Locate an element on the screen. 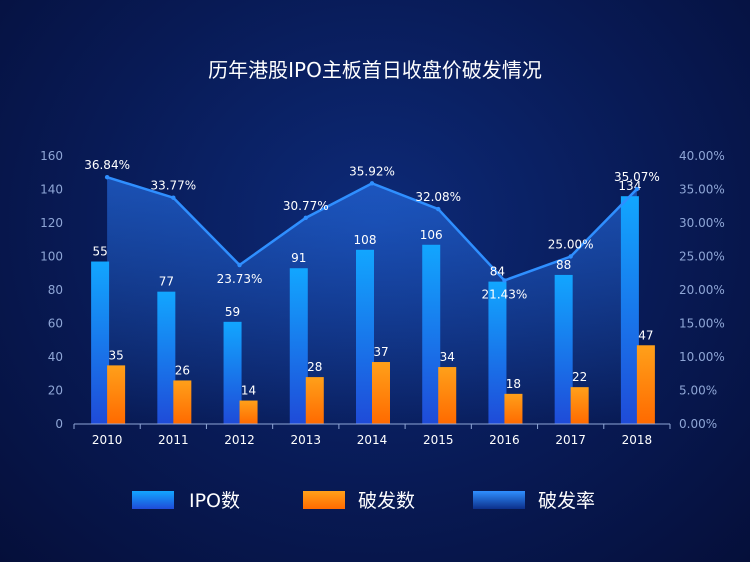 The image size is (750, 562). legend-break-label: 破发数 is located at coordinates (386, 501).